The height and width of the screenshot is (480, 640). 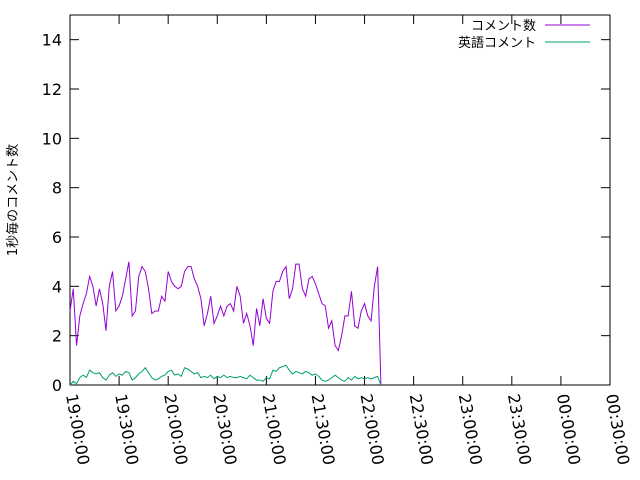 What do you see at coordinates (57, 385) in the screenshot?
I see `y-tick-label: 0` at bounding box center [57, 385].